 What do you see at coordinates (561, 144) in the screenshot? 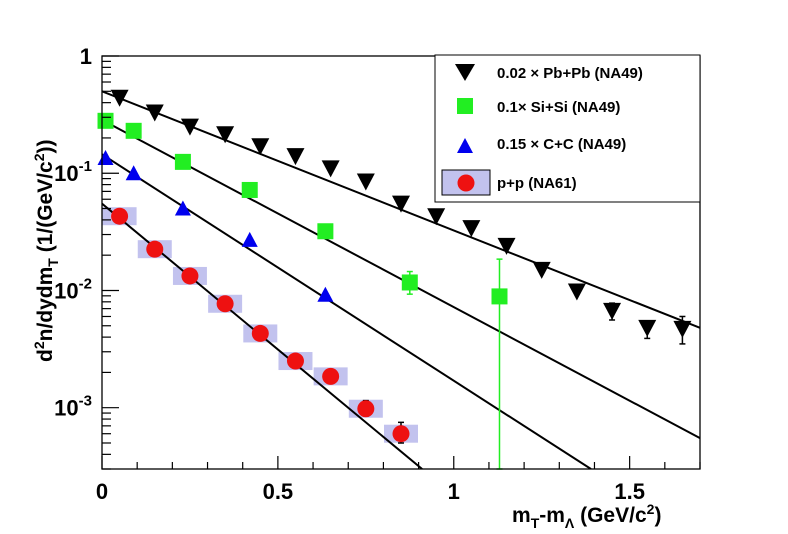
I see `legend-label-cc: 0.15 × C+C (NA49)` at bounding box center [561, 144].